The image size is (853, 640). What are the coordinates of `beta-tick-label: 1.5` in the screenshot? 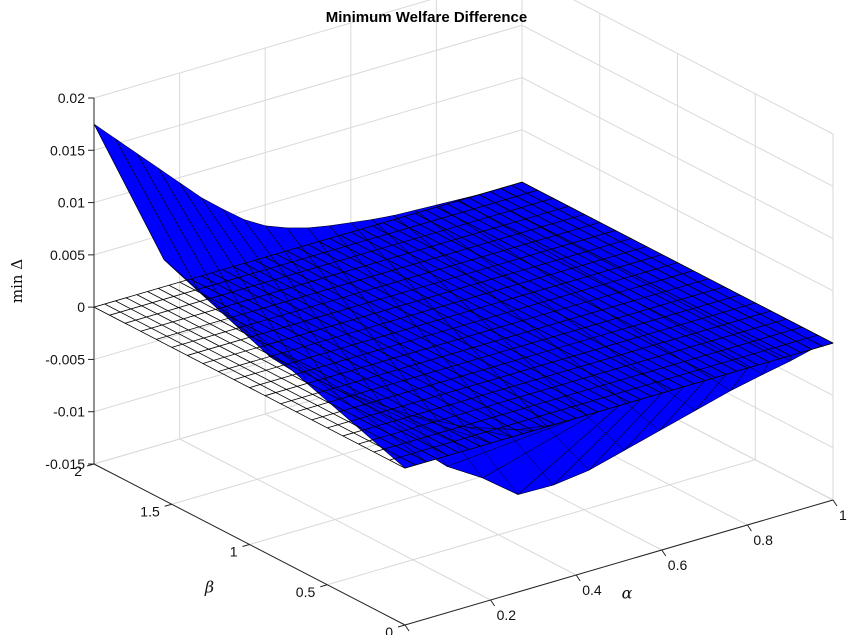 It's located at (150, 511).